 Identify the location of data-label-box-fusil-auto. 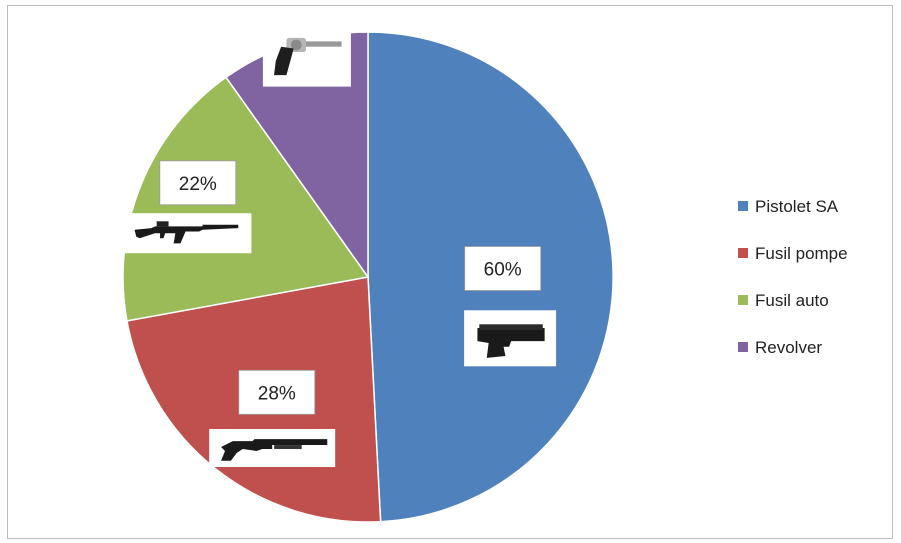
(198, 183).